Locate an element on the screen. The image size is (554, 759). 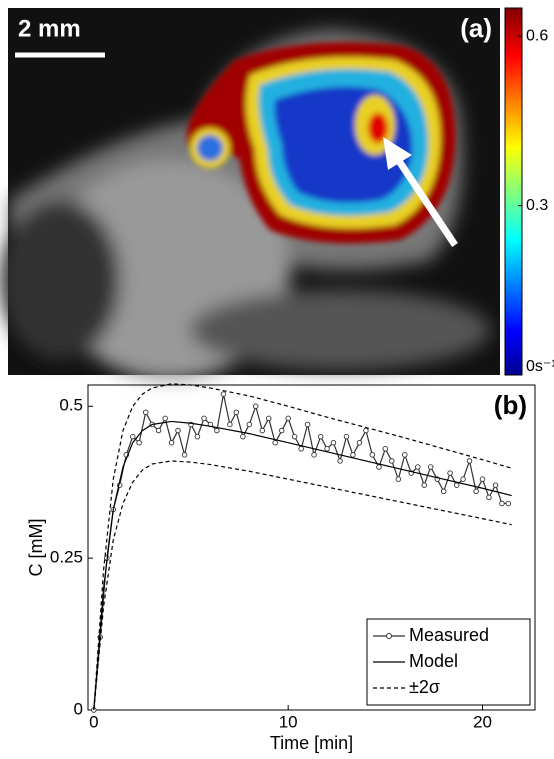
colorbar is located at coordinates (513, 191).